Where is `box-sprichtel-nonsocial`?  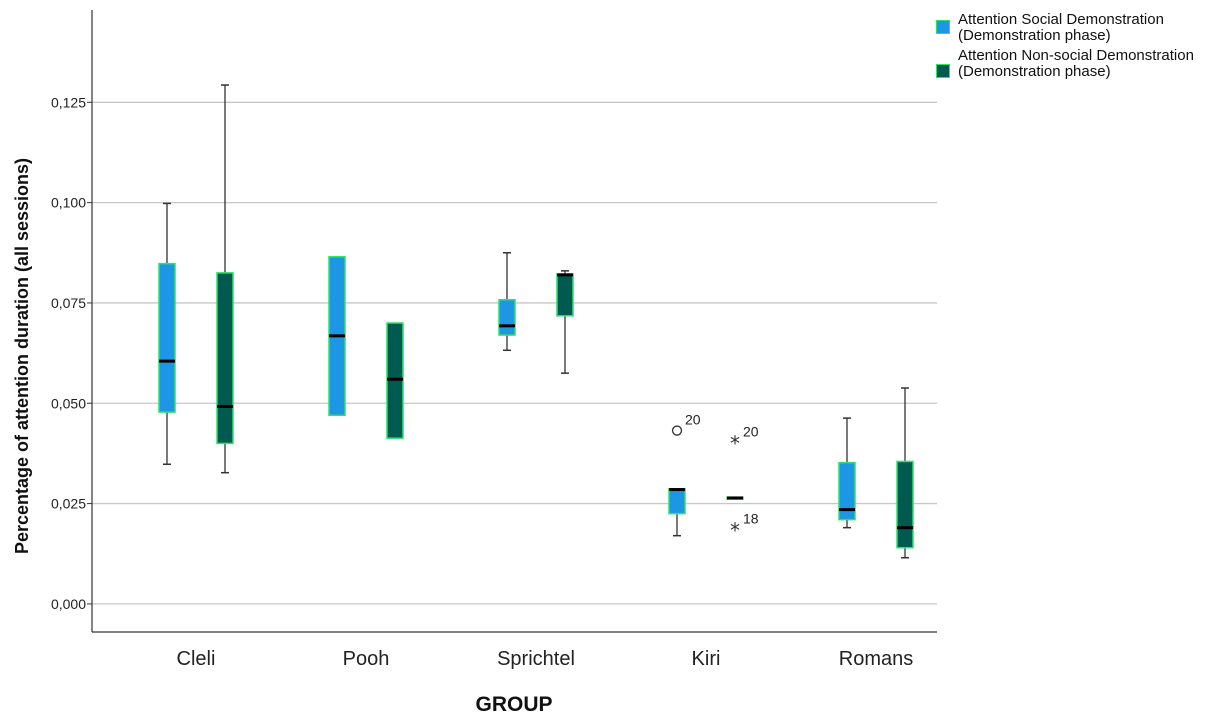
box-sprichtel-nonsocial is located at coordinates (565, 322).